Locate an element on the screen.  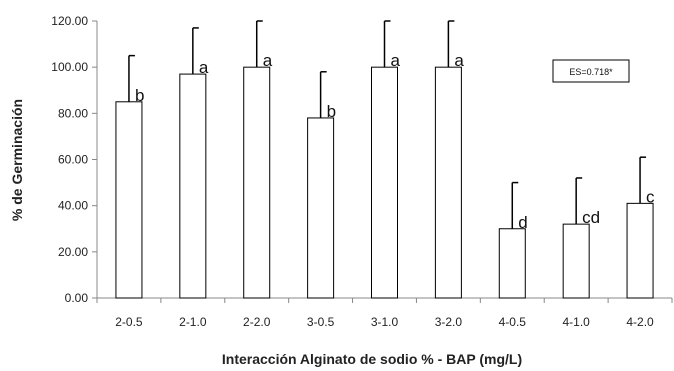
x-tick-label-4-2.0: 4-2.0 is located at coordinates (640, 322).